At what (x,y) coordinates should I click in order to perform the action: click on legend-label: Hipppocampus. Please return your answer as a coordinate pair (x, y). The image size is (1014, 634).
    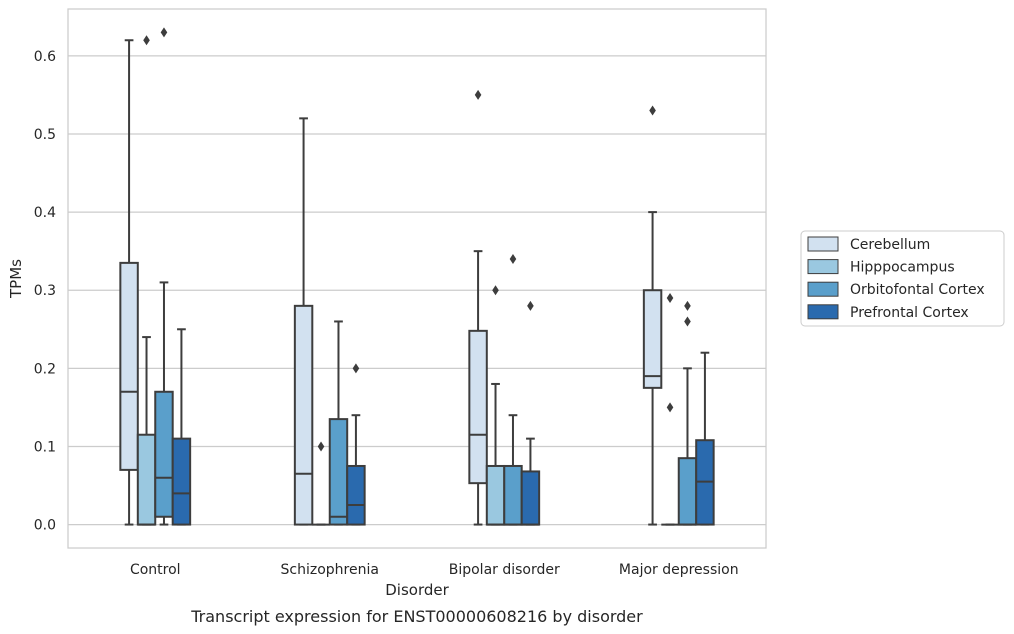
    Looking at the image, I should click on (902, 268).